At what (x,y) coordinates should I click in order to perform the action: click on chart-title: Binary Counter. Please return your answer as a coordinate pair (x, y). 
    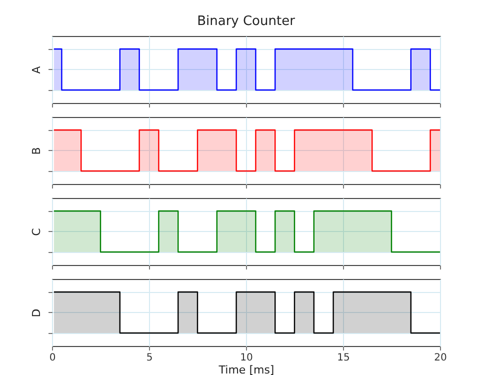
    Looking at the image, I should click on (246, 21).